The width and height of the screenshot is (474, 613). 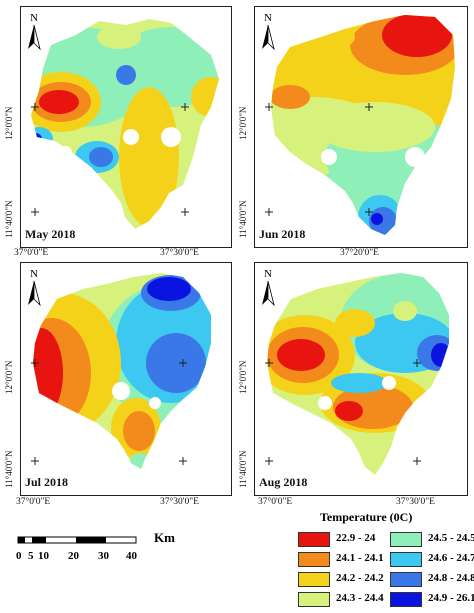 I want to click on lon-label: 37°20'0"E, so click(x=359, y=253).